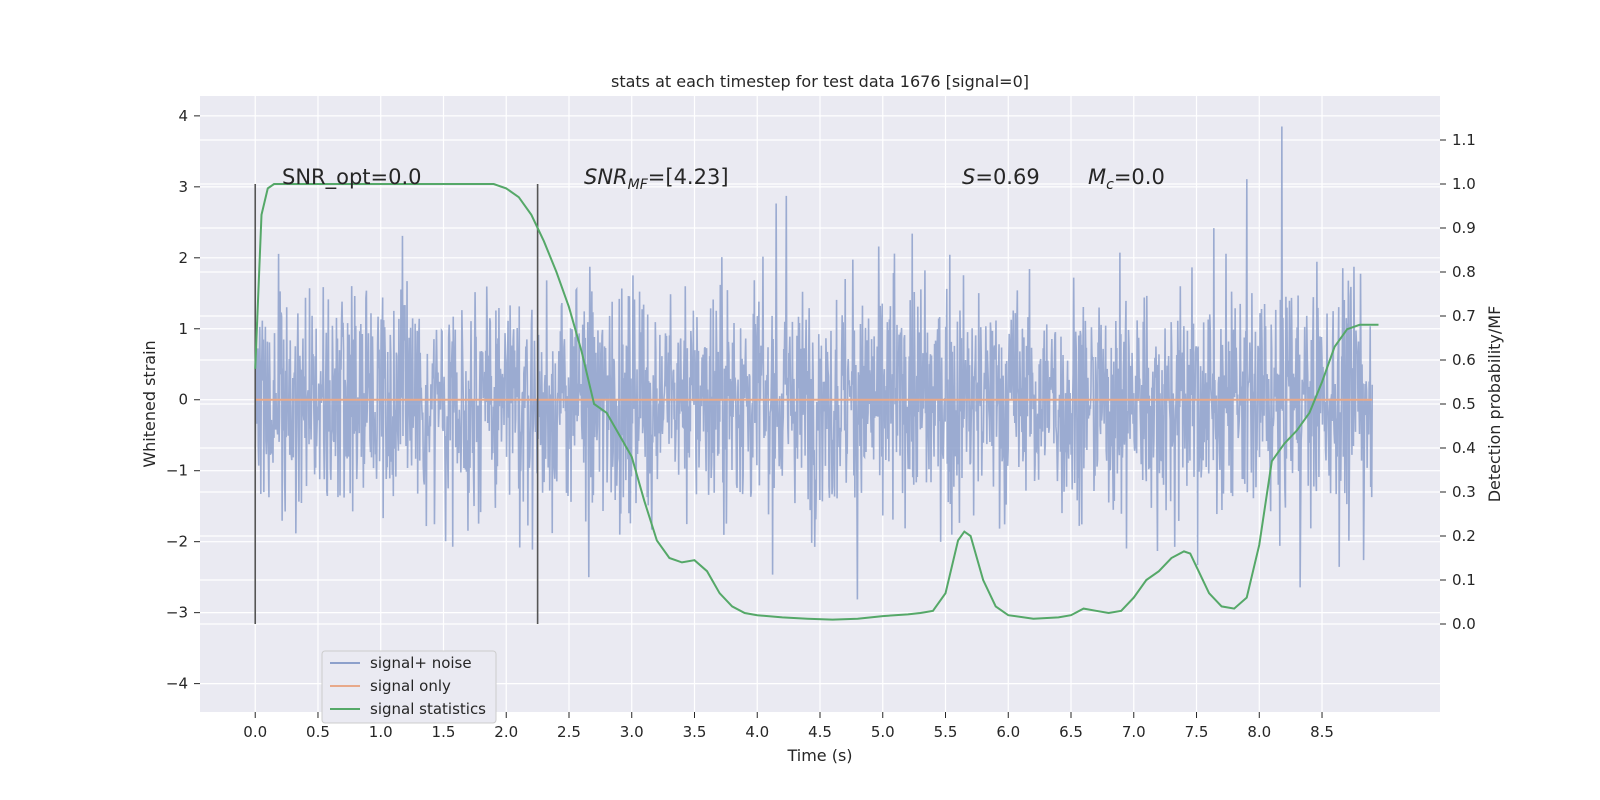 Image resolution: width=1600 pixels, height=800 pixels. What do you see at coordinates (1097, 177) in the screenshot?
I see `annotation-mc-base: M` at bounding box center [1097, 177].